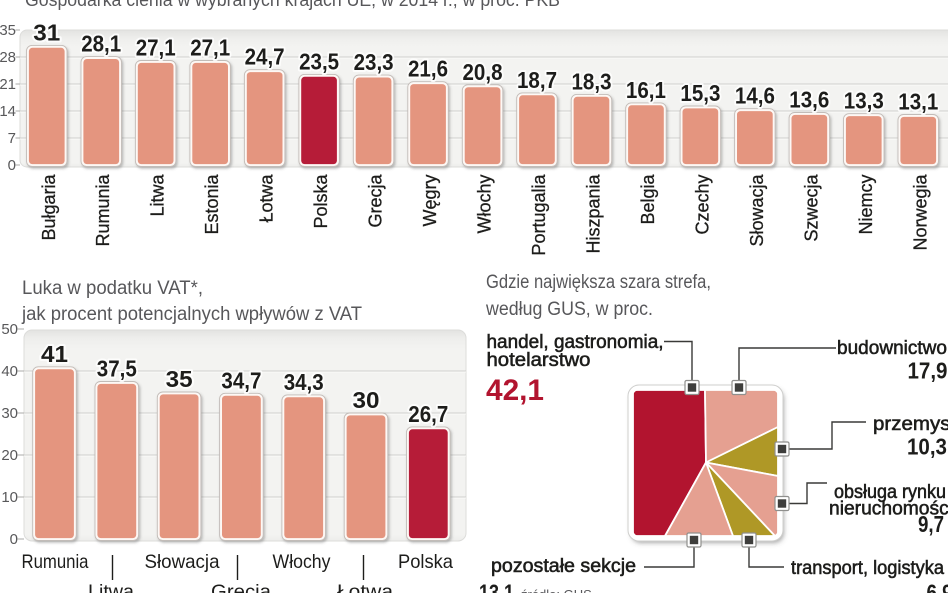 This screenshot has width=948, height=598. What do you see at coordinates (46, 32) in the screenshot?
I see `svg-text: 31` at bounding box center [46, 32].